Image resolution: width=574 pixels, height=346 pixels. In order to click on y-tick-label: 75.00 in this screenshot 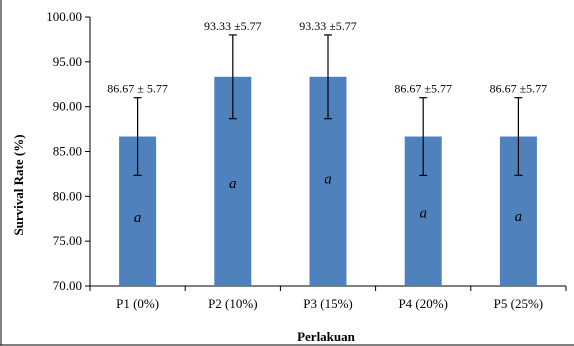, I will do `click(67, 240)`.